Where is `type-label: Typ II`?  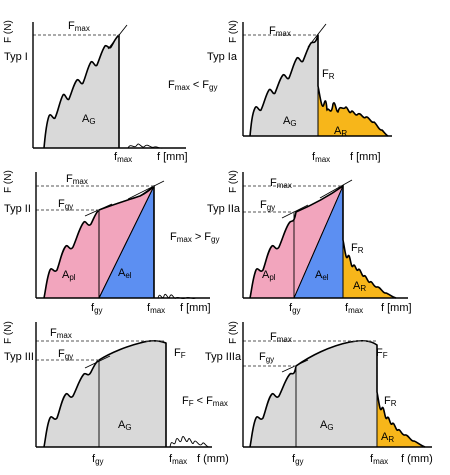
type-label: Typ II is located at coordinates (17, 209).